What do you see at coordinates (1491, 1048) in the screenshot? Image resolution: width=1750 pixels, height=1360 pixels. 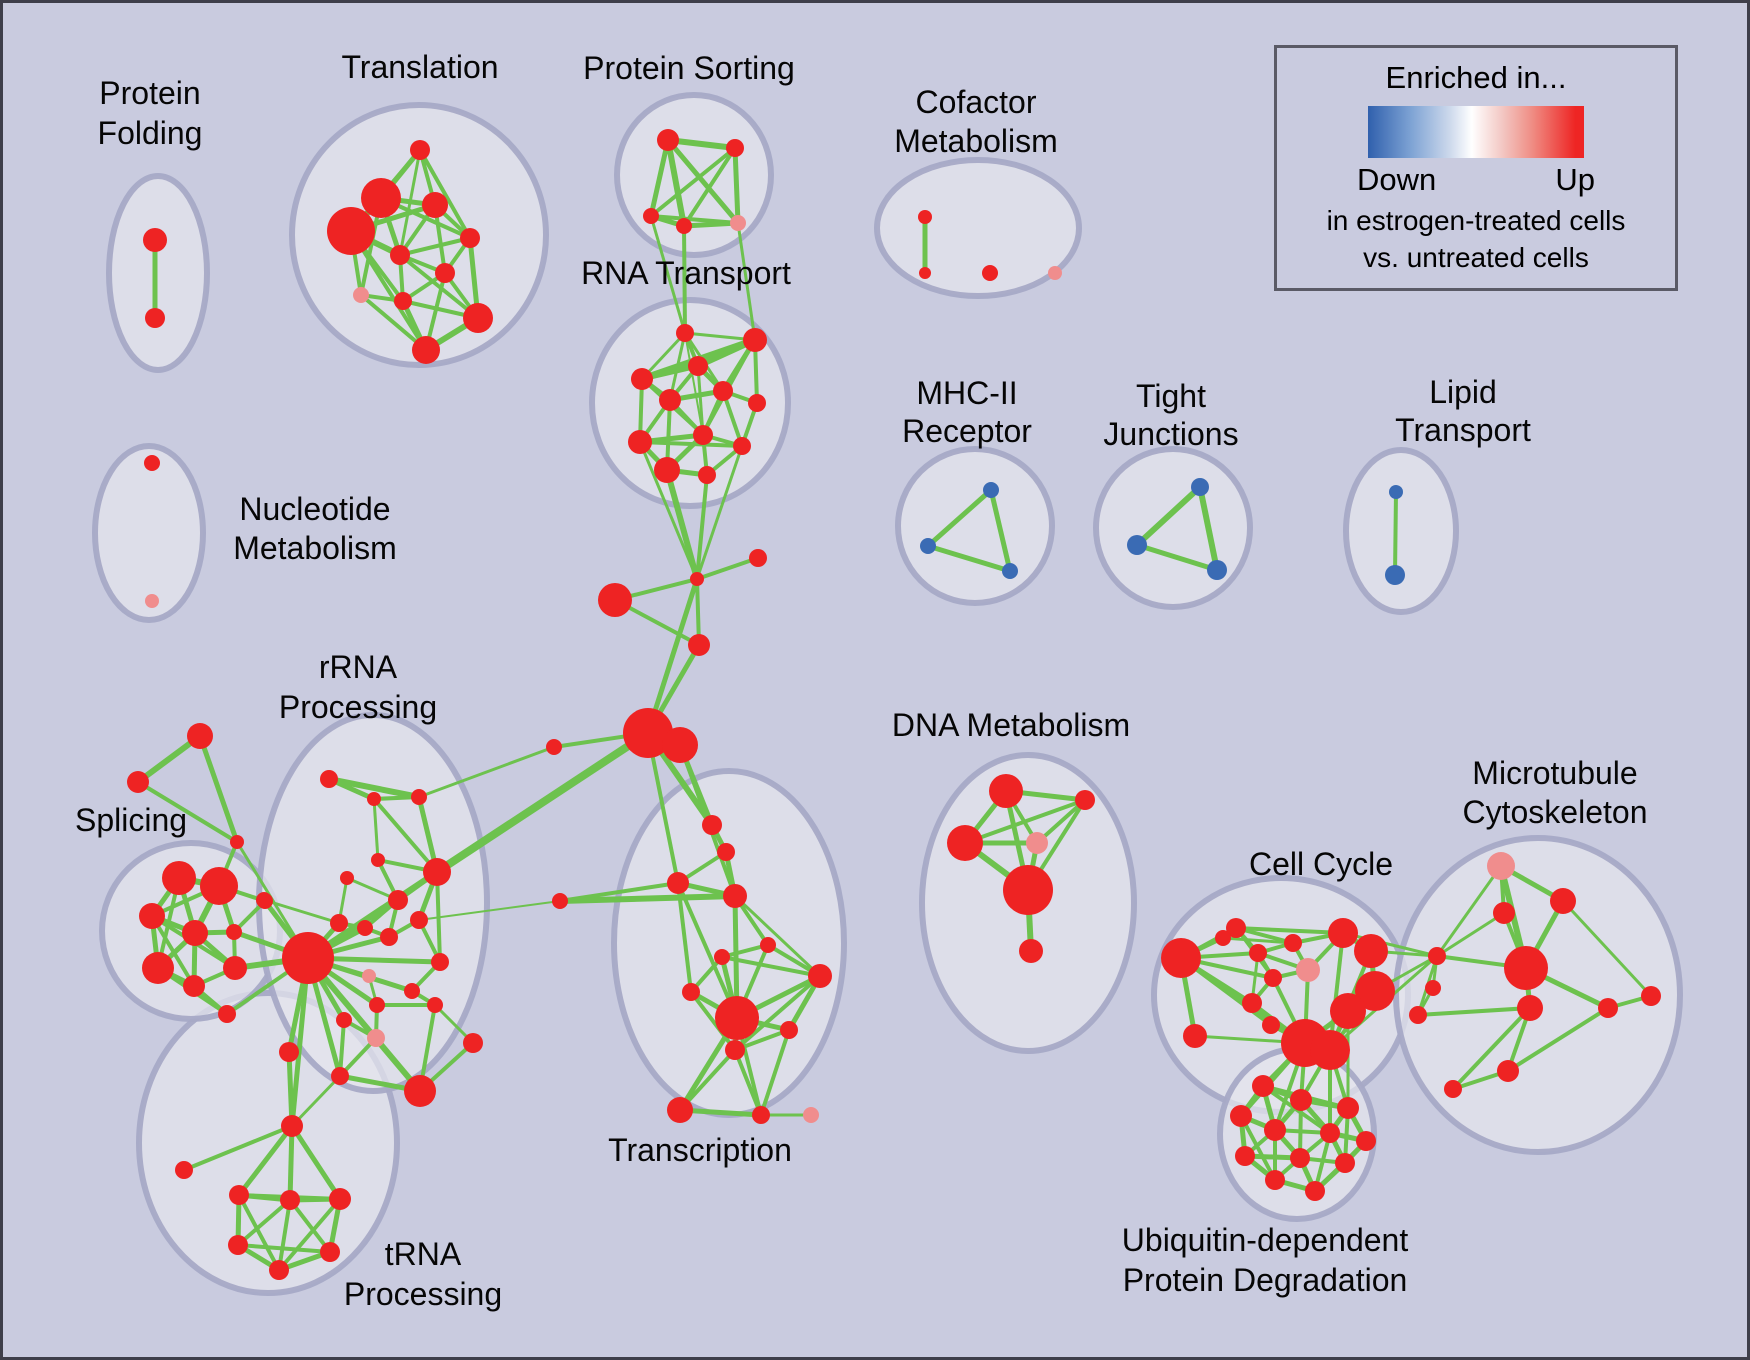 I see `edge-mt4-mt10` at bounding box center [1491, 1048].